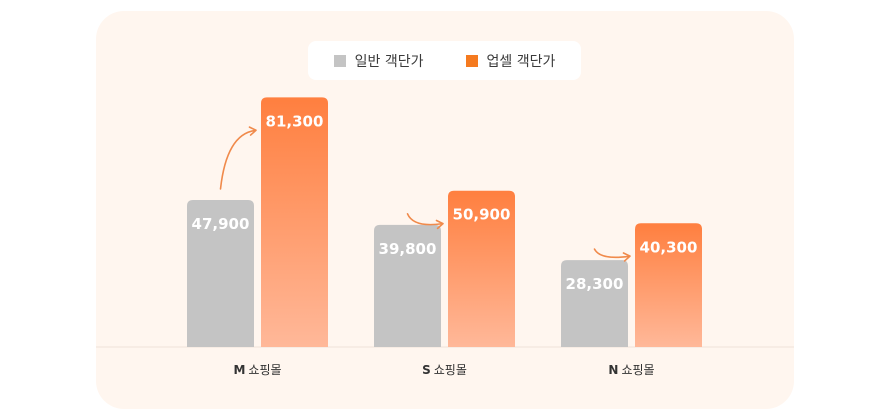  What do you see at coordinates (471, 60) in the screenshot?
I see `legend-swatch-upsell` at bounding box center [471, 60].